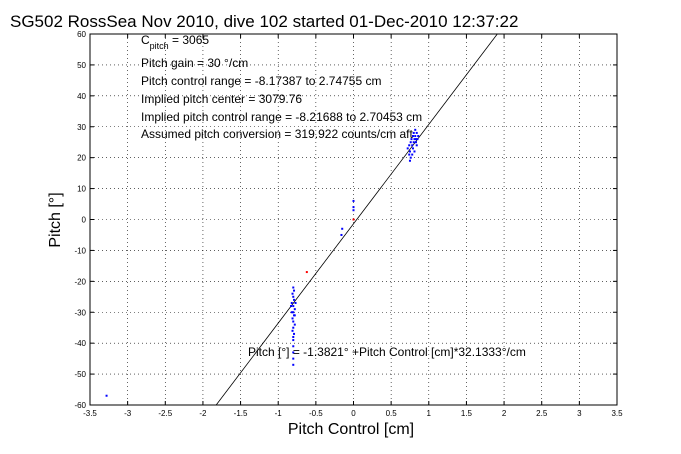  Describe the element at coordinates (392, 413) in the screenshot. I see `x-tick-label: 0.5` at that location.